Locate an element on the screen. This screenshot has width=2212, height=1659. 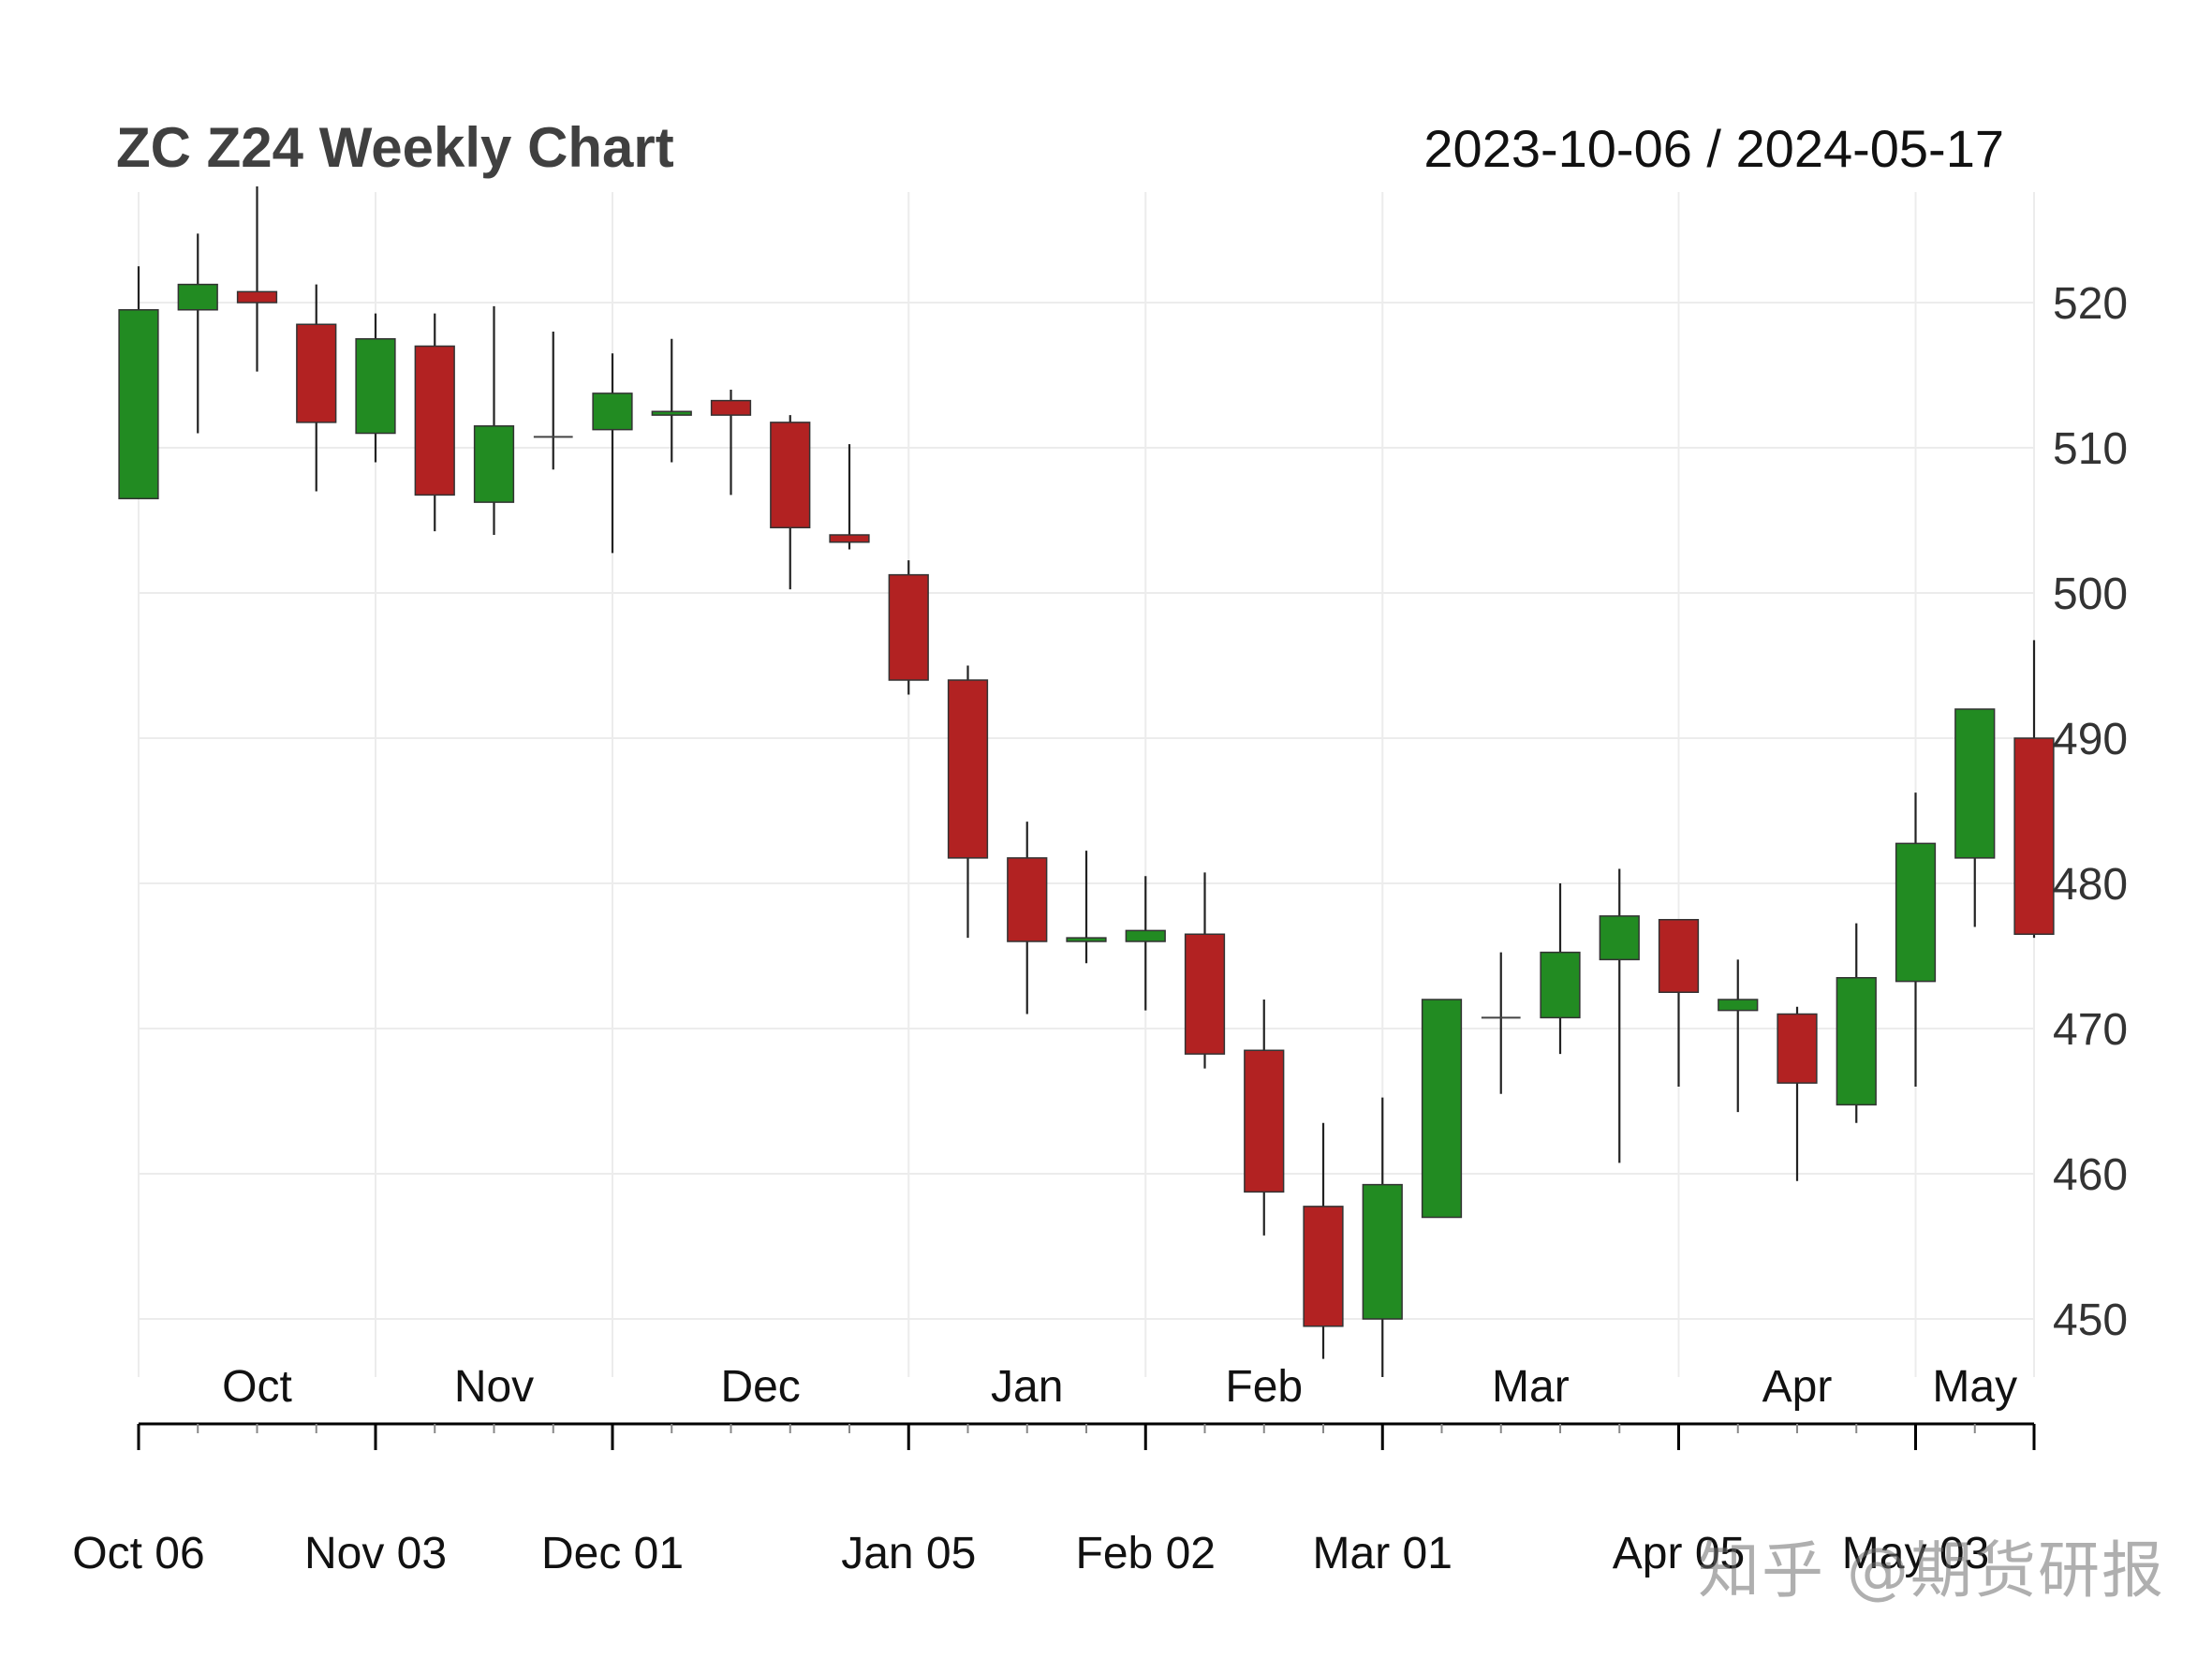
month-label: Apr is located at coordinates (1797, 1387).